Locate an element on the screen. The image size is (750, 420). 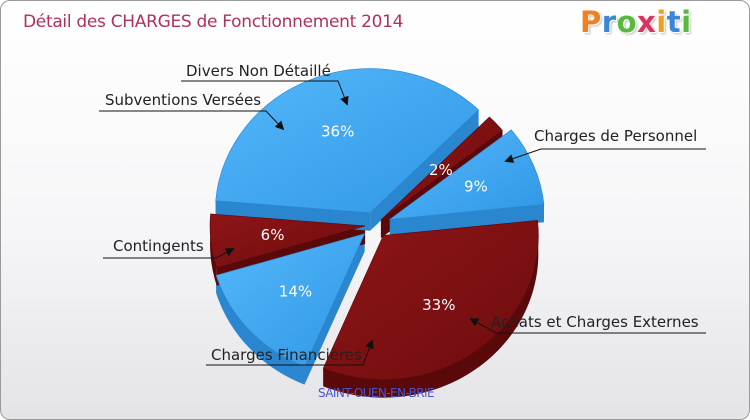
logo-letter: x is located at coordinates (647, 22).